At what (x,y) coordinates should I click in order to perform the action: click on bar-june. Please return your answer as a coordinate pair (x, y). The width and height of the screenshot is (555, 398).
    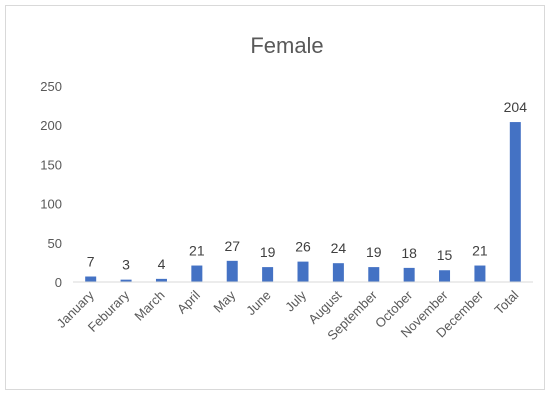
    Looking at the image, I should click on (268, 274).